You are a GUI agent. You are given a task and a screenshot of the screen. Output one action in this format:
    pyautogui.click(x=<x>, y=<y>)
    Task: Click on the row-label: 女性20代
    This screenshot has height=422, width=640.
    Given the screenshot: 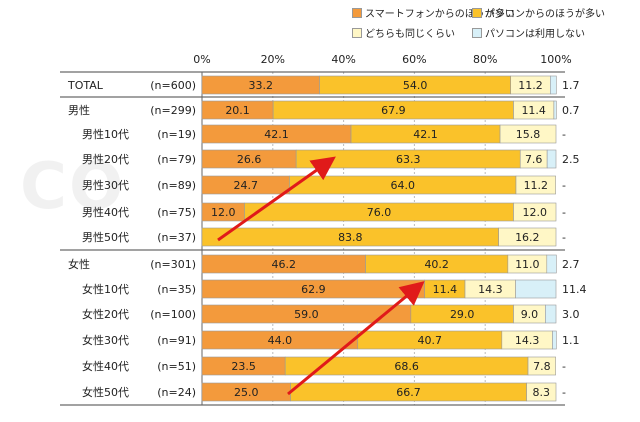 What is the action you would take?
    pyautogui.click(x=105, y=314)
    